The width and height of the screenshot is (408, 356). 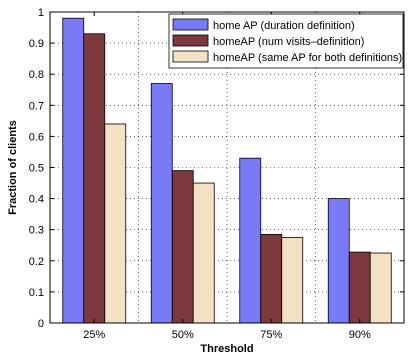 I want to click on y-tick-label: 0.7, so click(x=36, y=106).